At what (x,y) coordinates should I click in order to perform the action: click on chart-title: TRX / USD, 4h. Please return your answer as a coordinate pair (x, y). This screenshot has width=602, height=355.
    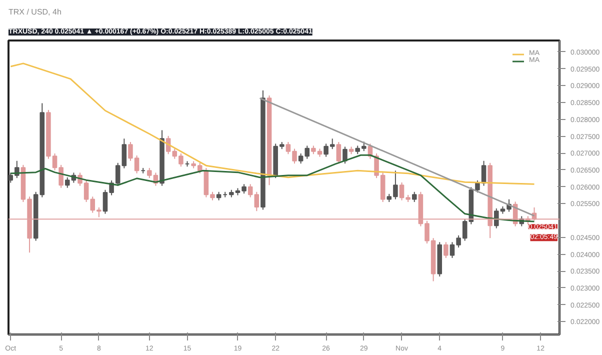
    Looking at the image, I should click on (35, 12).